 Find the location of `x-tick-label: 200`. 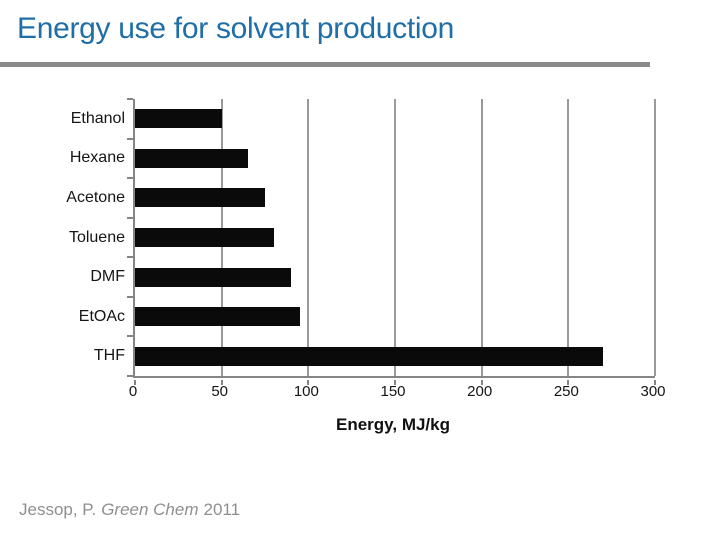

x-tick-label: 200 is located at coordinates (480, 391).